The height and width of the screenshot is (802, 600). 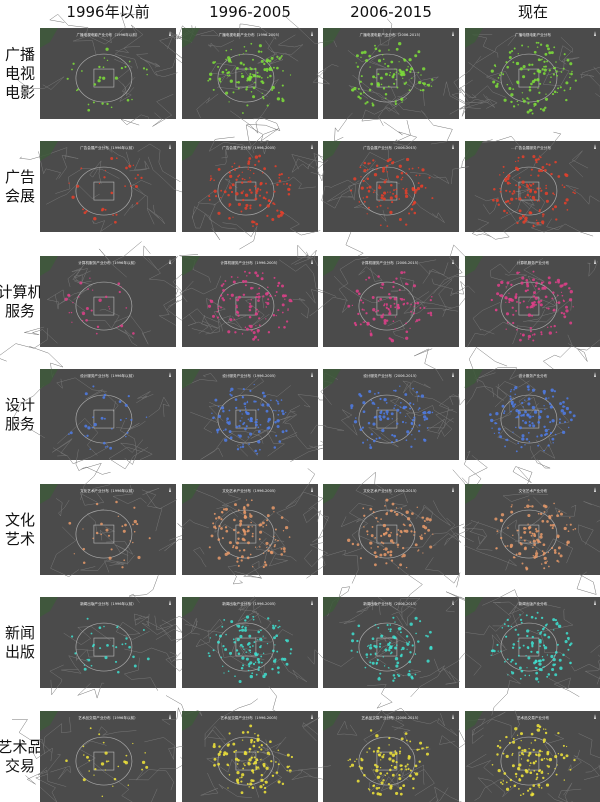 I want to click on map-tile: 文化艺术产业分布（2006-2015）, so click(x=383, y=529).